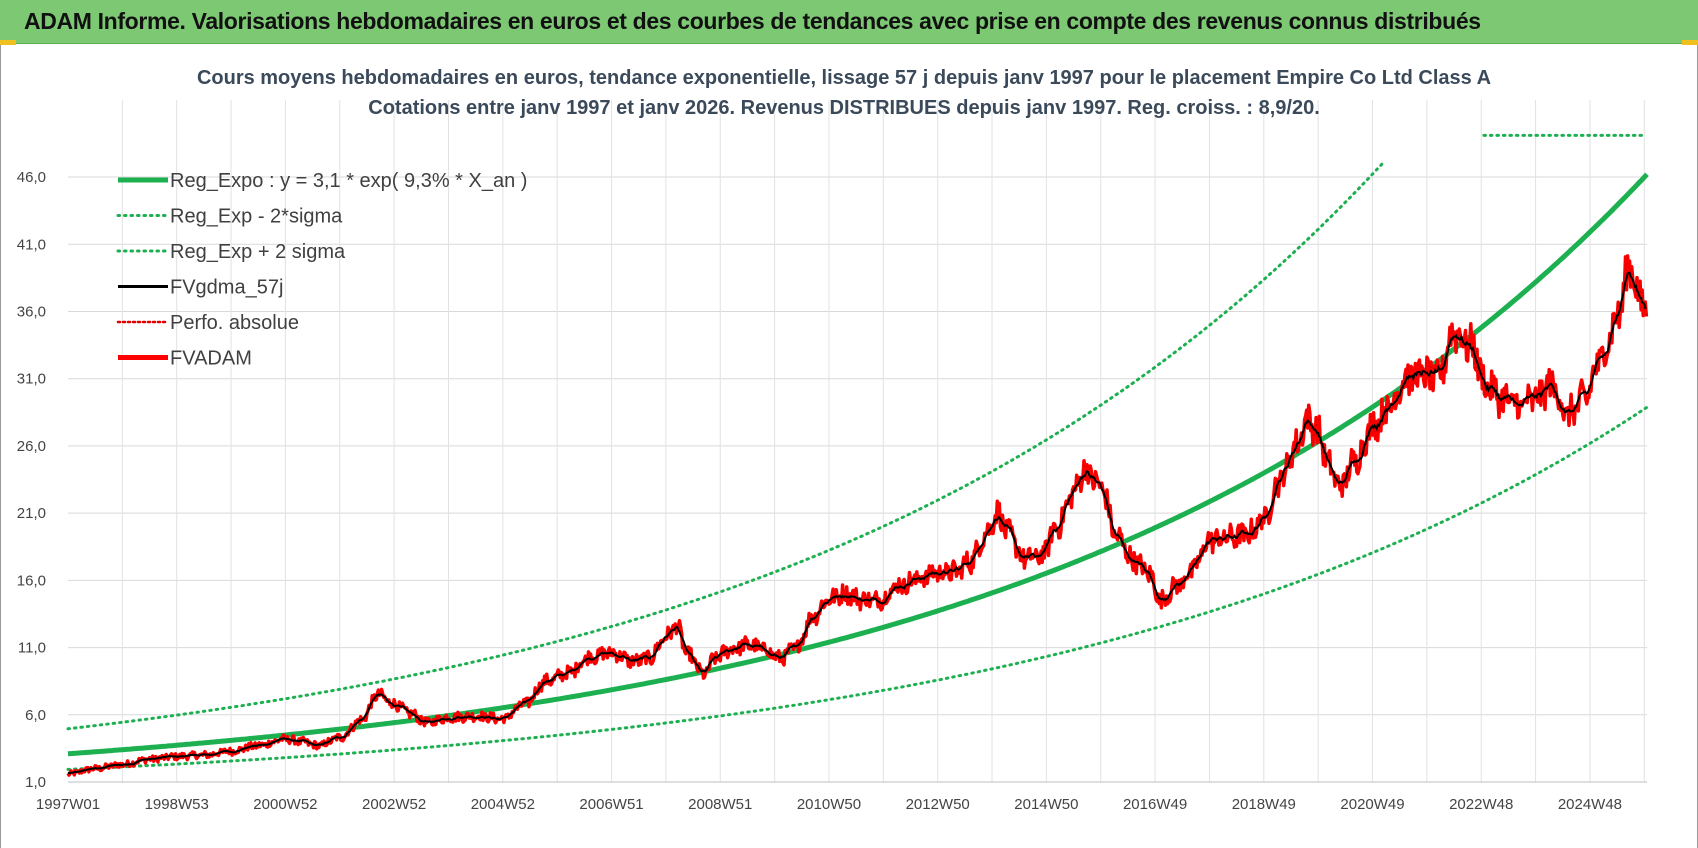 This screenshot has height=848, width=1698. What do you see at coordinates (1590, 804) in the screenshot?
I see `x-tick-label: 2024W48` at bounding box center [1590, 804].